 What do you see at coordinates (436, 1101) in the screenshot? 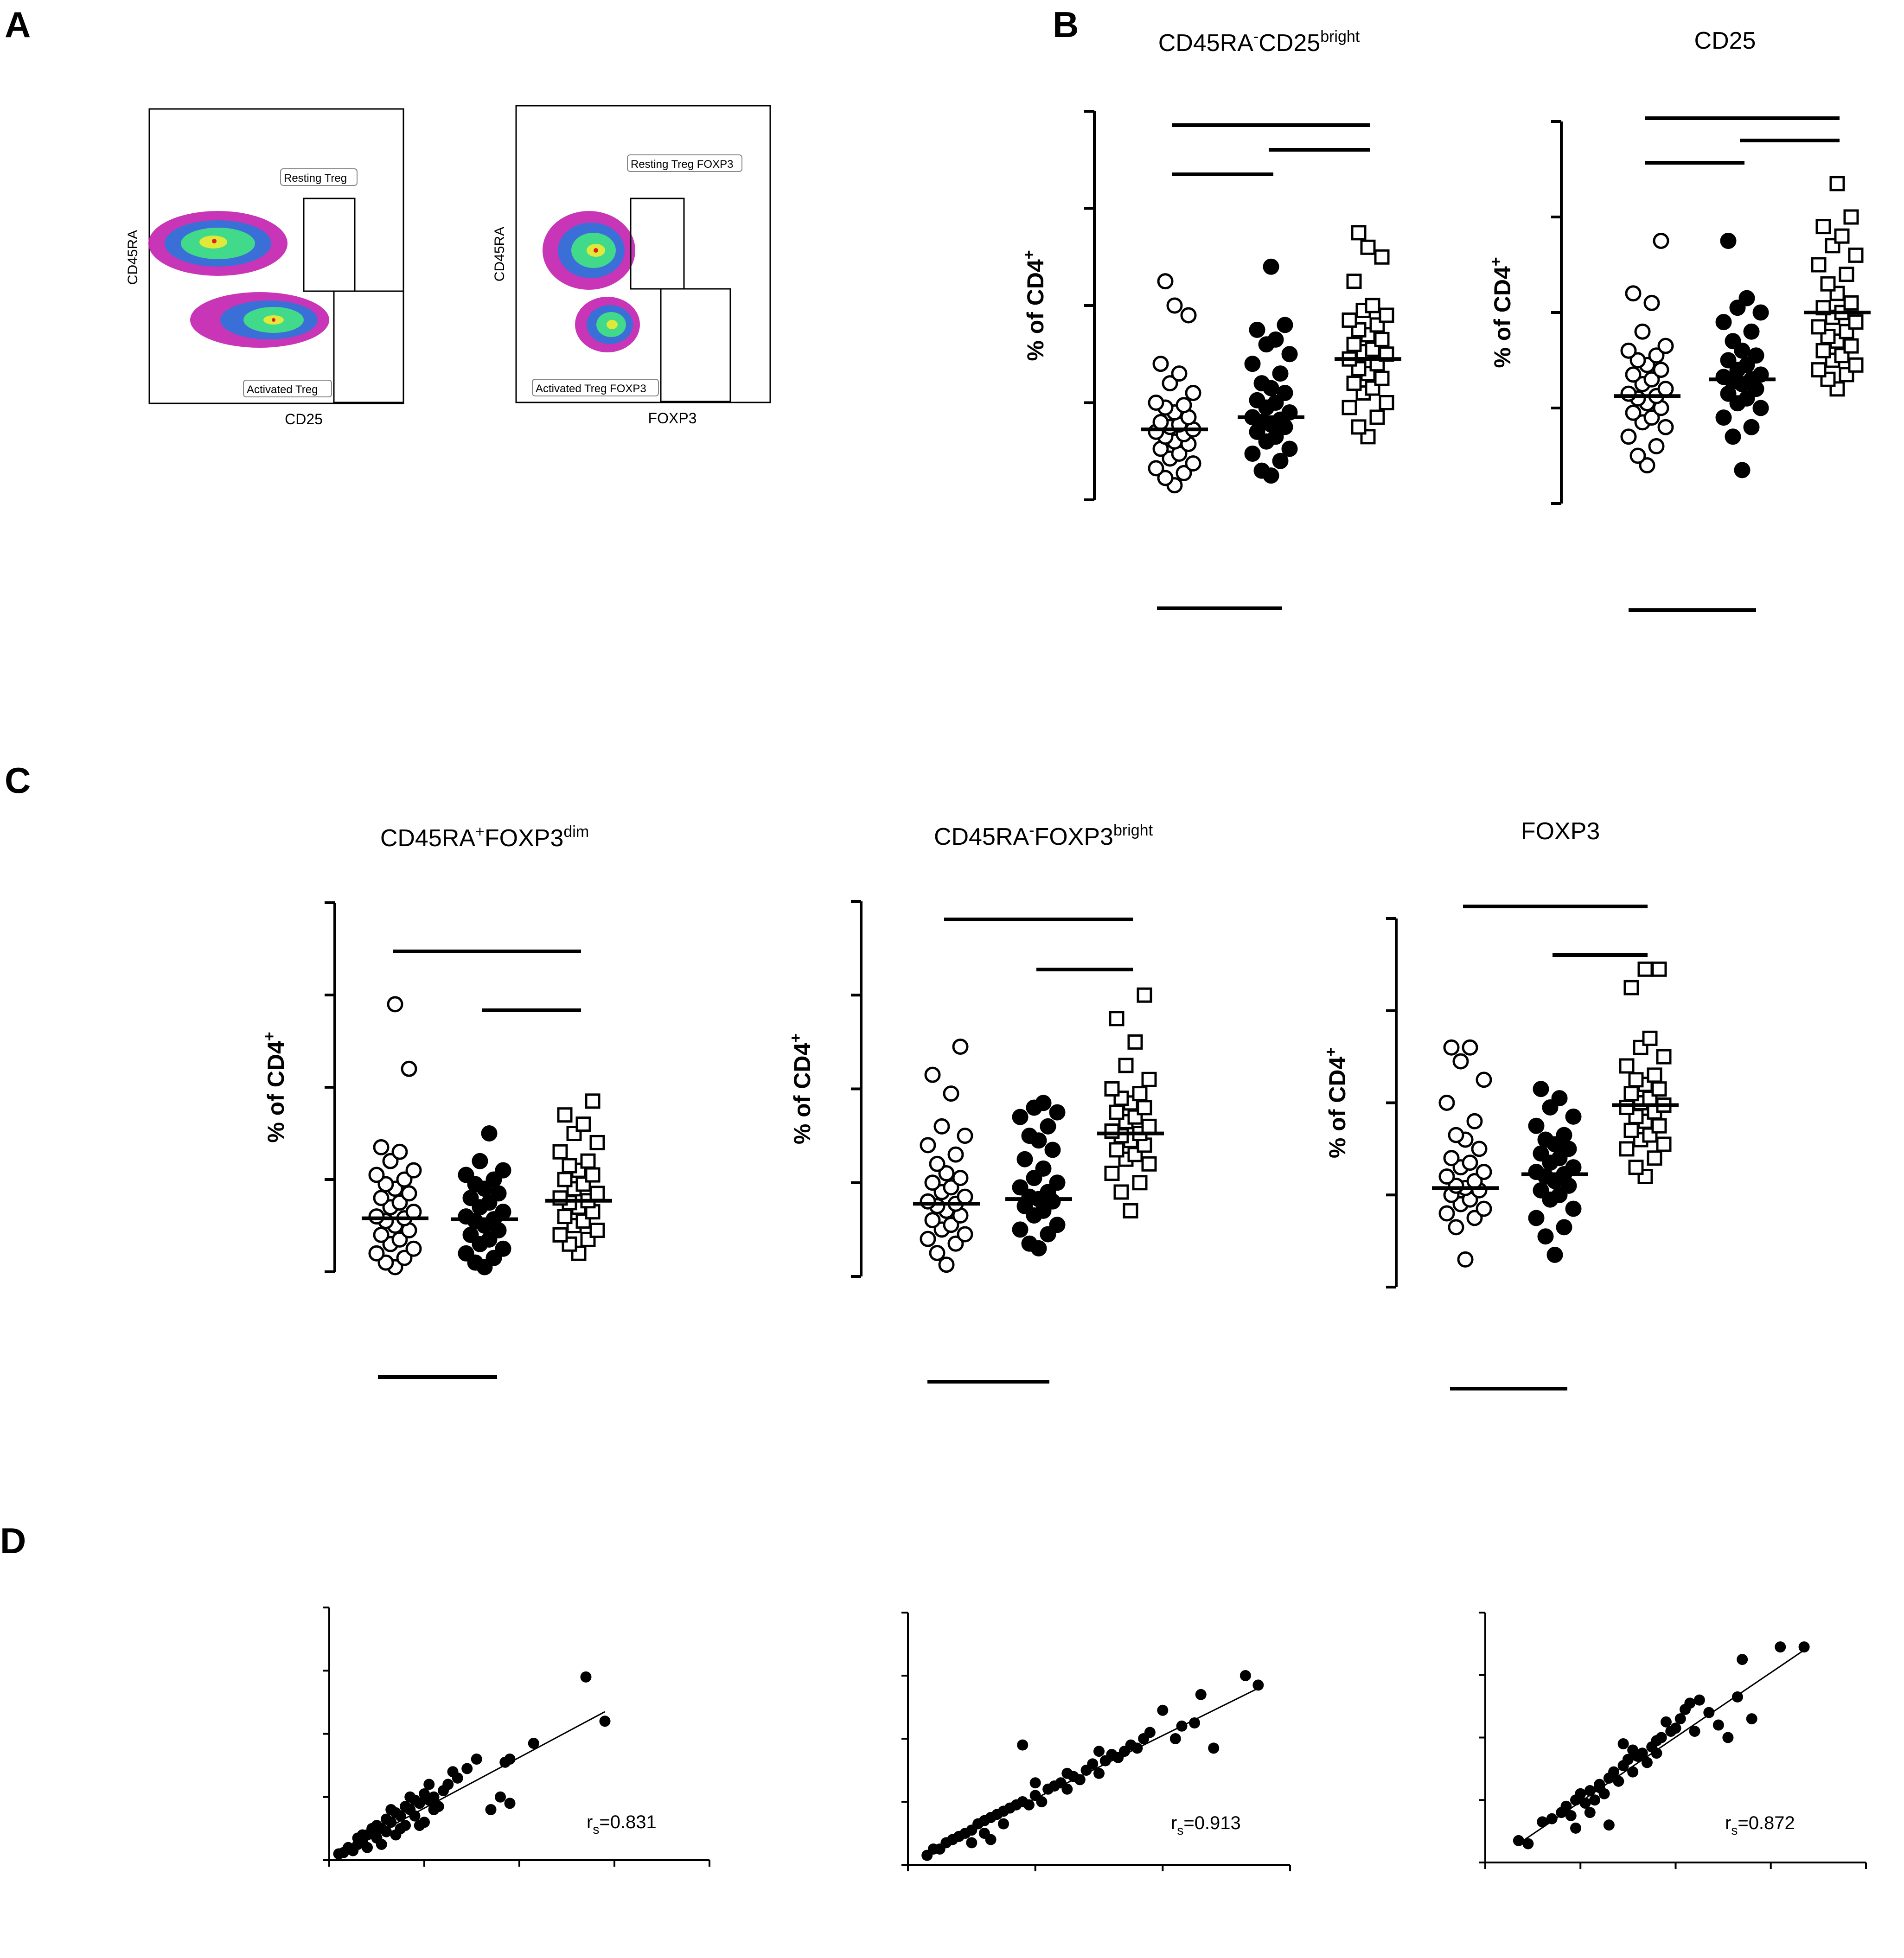
I see `chart-c-resting-treg: CD45RA+FOXP3dim % of CD4+` at bounding box center [436, 1101].